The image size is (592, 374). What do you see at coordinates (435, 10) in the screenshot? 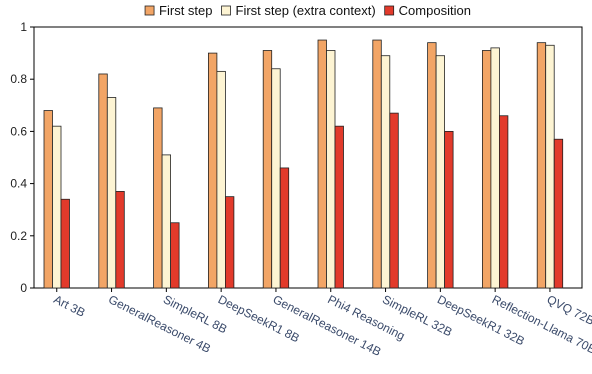
I see `legend-label: Composition` at bounding box center [435, 10].